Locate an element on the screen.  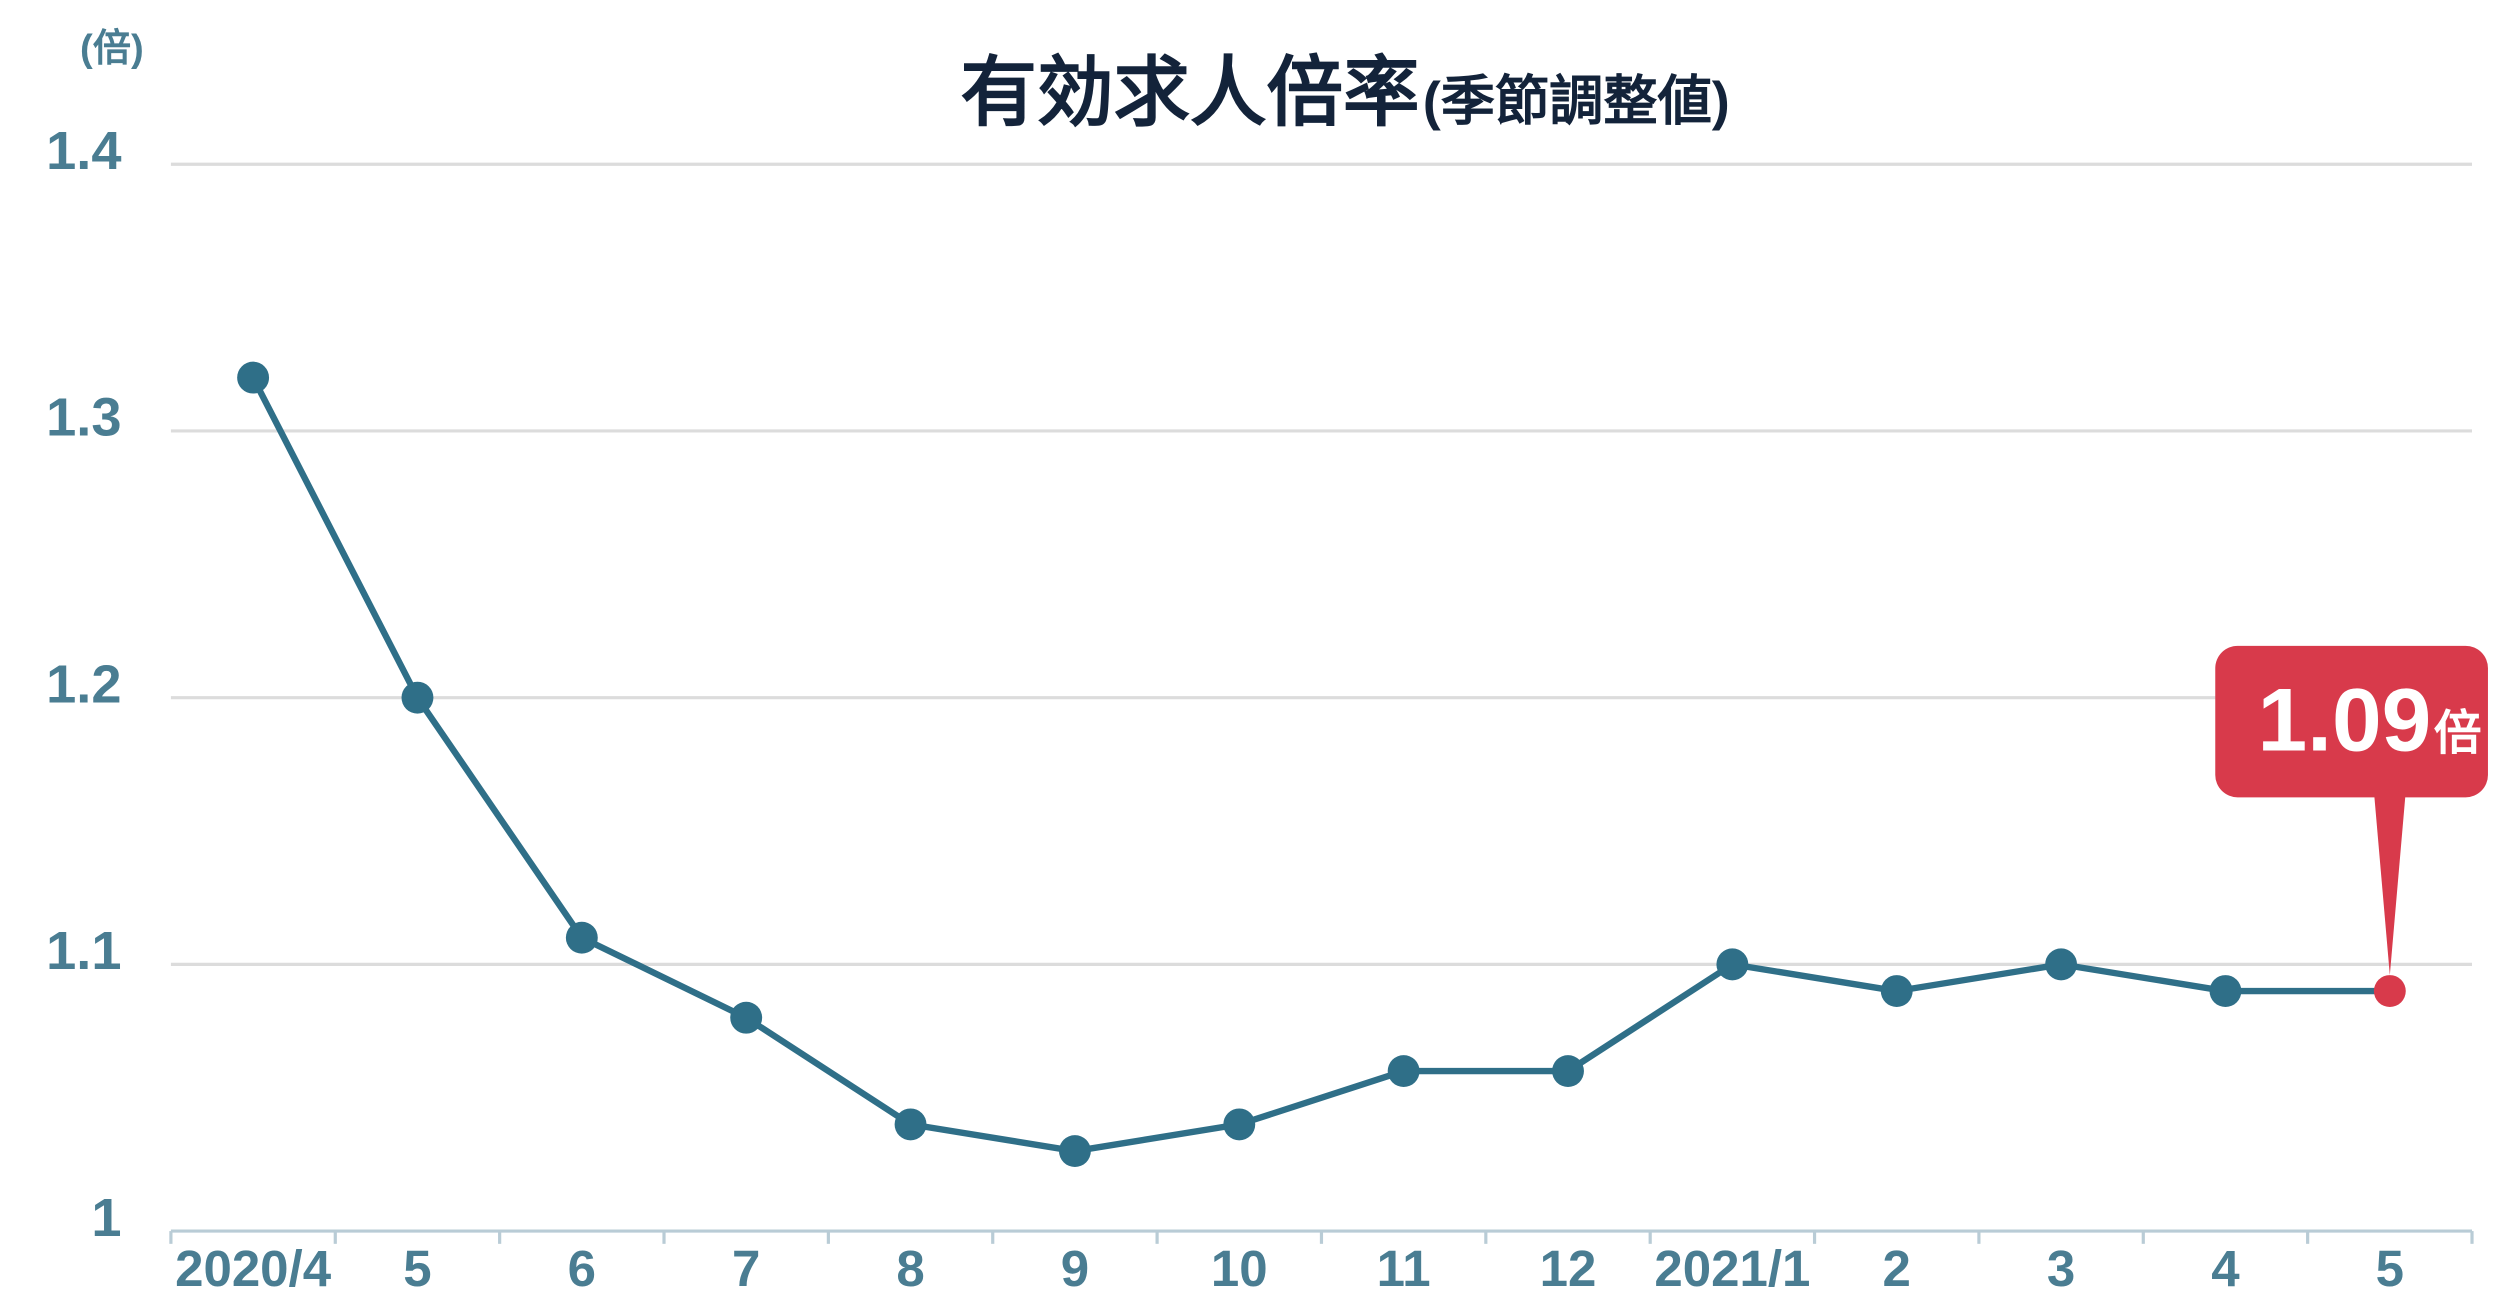
y-tick-label: 1.2 is located at coordinates (83, 684).